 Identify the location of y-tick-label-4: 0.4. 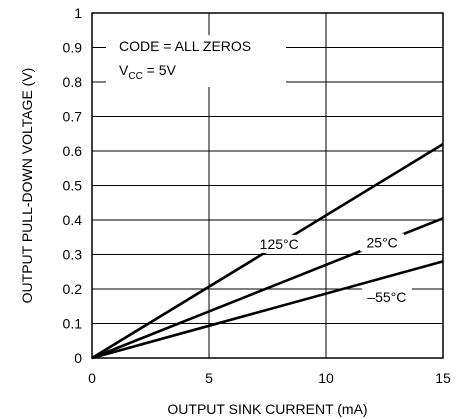
(73, 220).